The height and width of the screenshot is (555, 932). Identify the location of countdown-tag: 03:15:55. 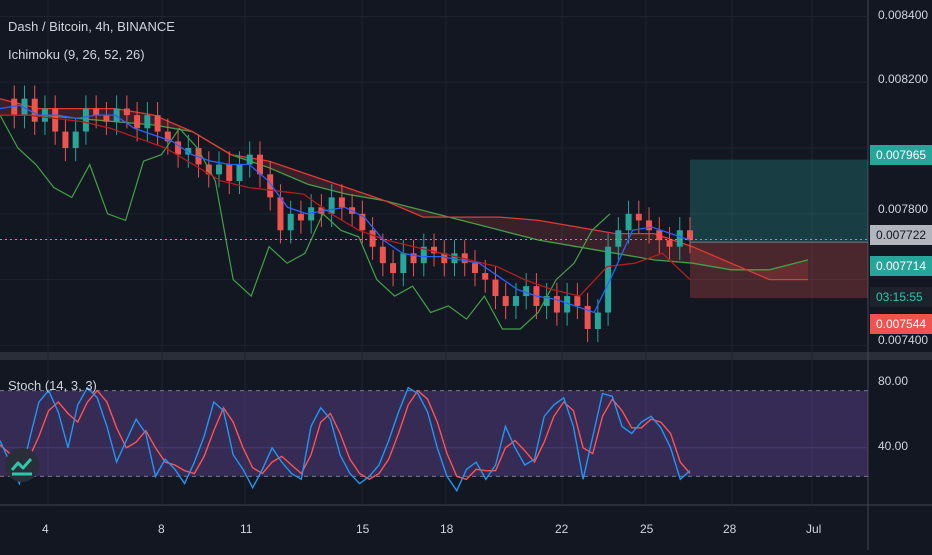
(901, 297).